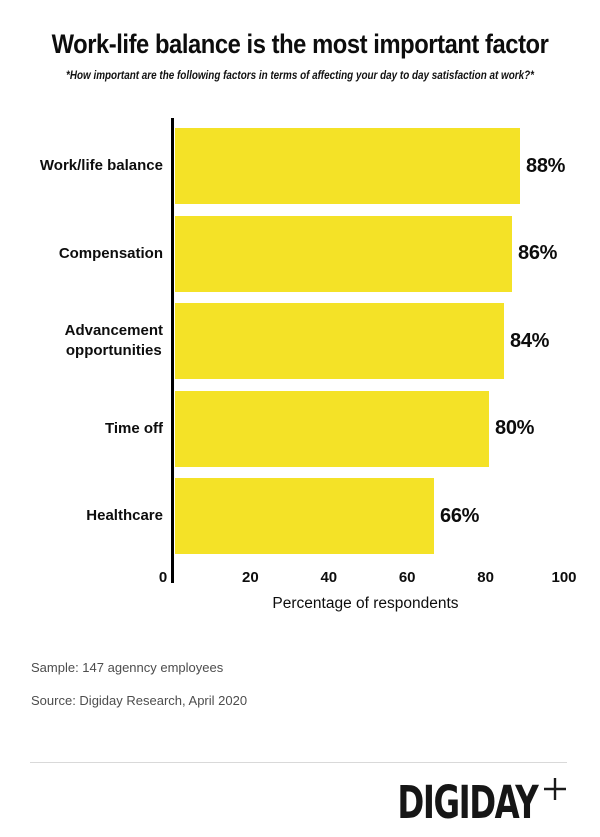  I want to click on plus-icon, so click(555, 789).